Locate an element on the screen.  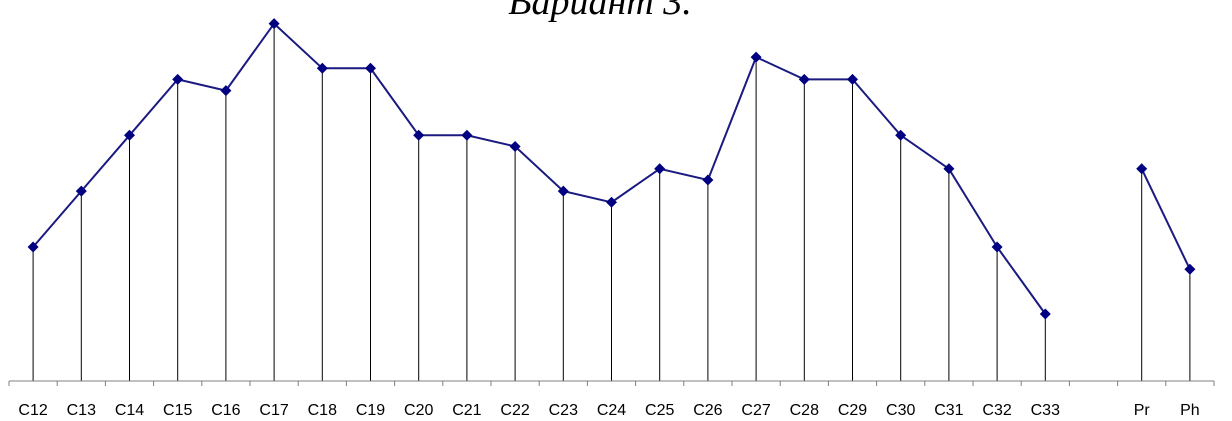
x-tick-label: C20 is located at coordinates (418, 410).